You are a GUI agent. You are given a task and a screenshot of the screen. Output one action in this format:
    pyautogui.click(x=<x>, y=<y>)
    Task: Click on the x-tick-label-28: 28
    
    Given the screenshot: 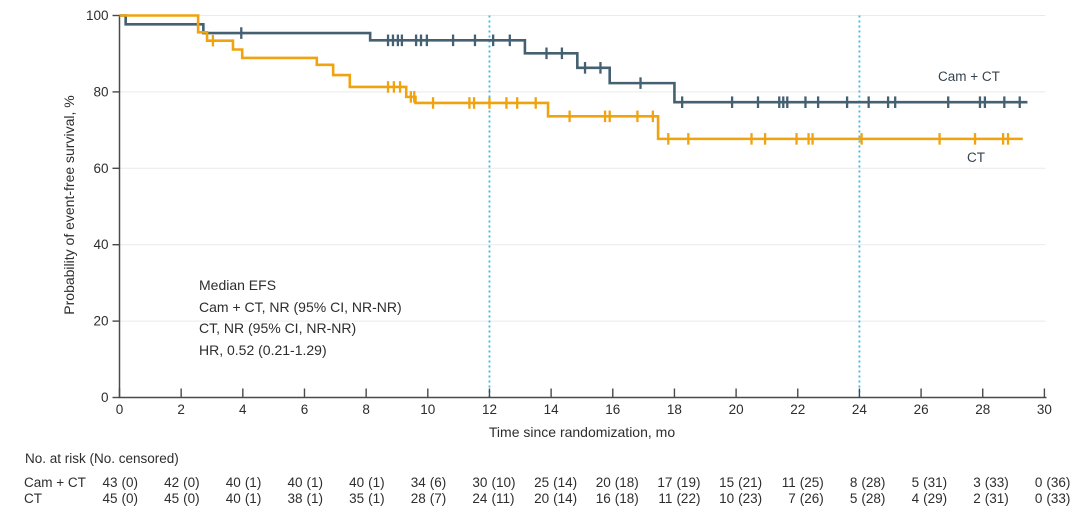 What is the action you would take?
    pyautogui.click(x=982, y=409)
    